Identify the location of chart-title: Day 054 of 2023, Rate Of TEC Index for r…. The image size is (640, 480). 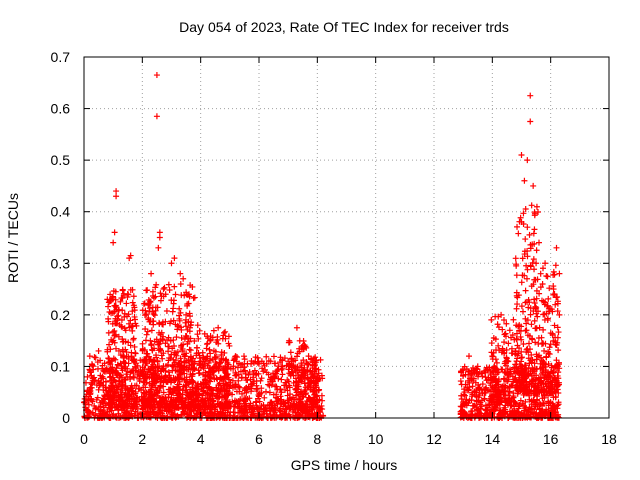
(344, 27).